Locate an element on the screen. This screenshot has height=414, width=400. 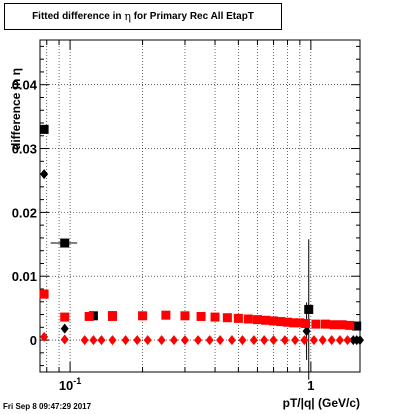
x-axis-label: pT/|q| (GeV/c) is located at coordinates (321, 403).